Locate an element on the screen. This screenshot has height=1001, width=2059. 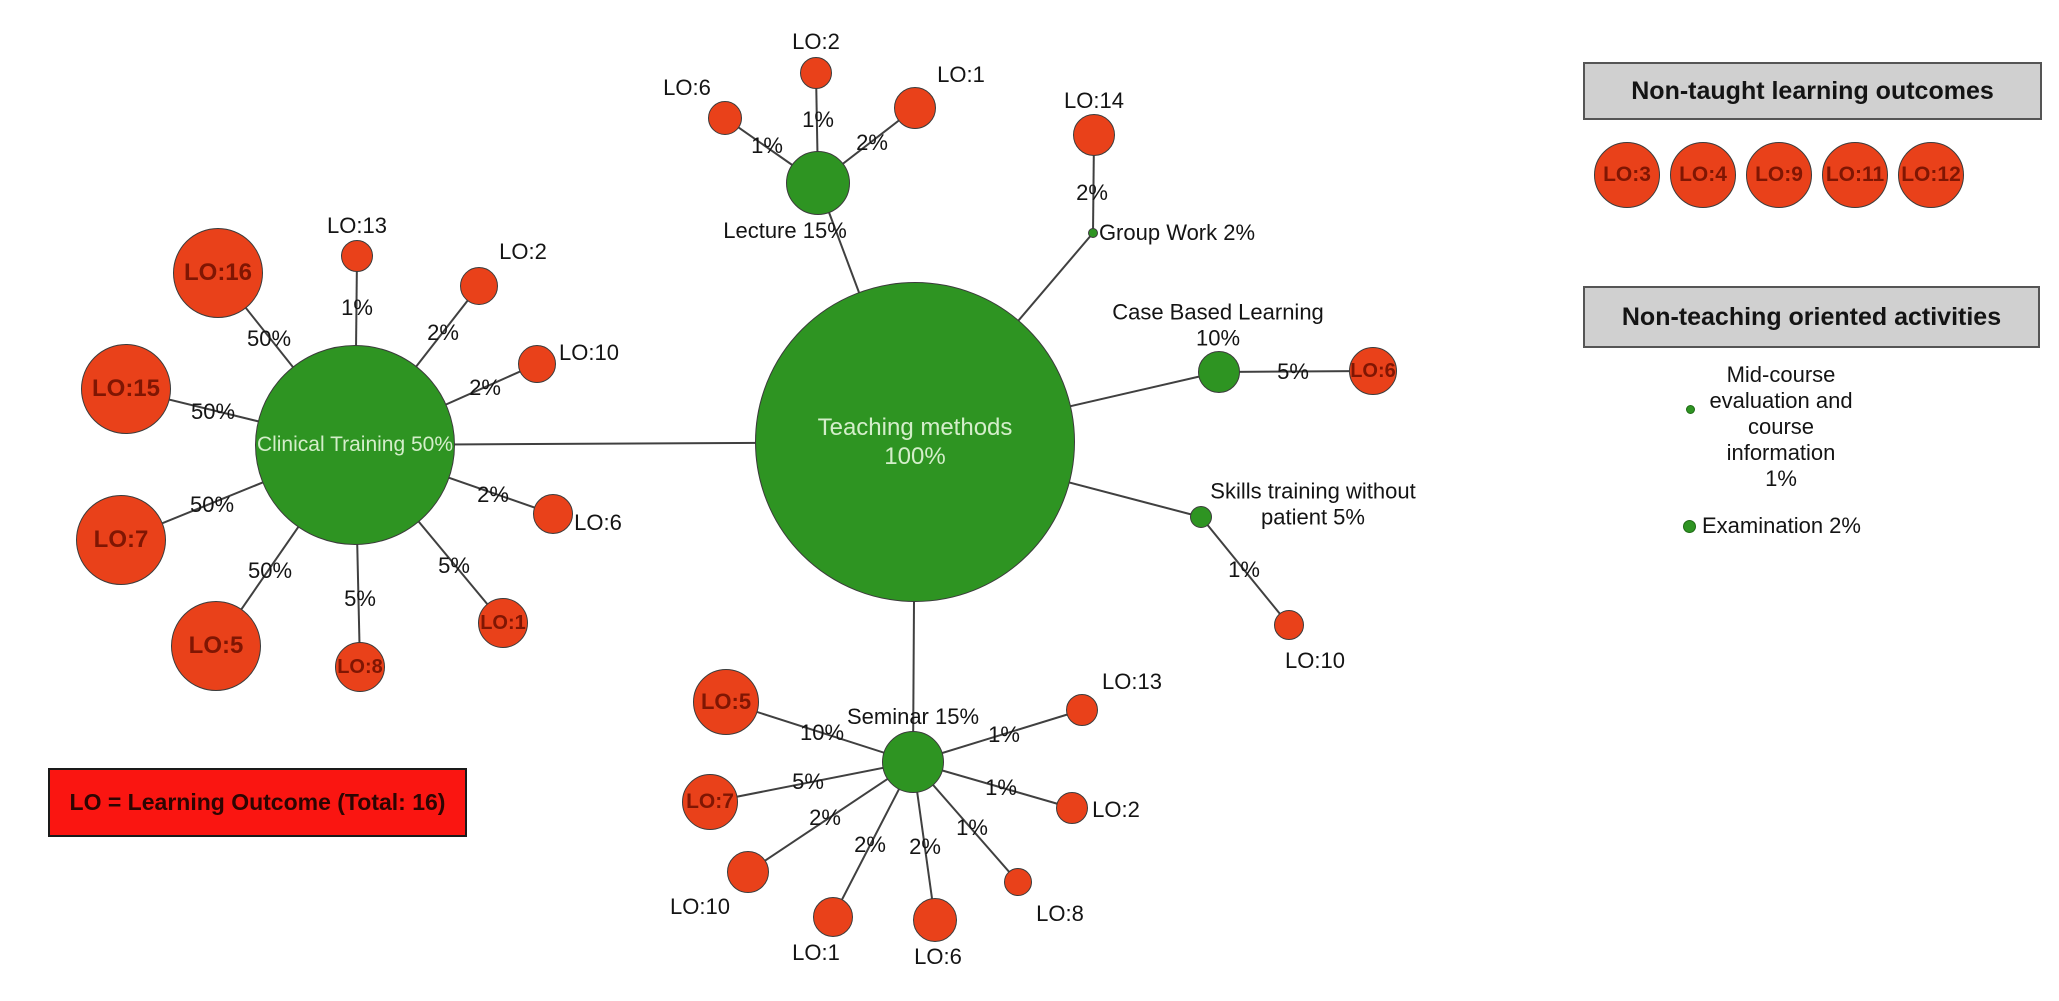
node-text: LO:6 is located at coordinates (1373, 370).